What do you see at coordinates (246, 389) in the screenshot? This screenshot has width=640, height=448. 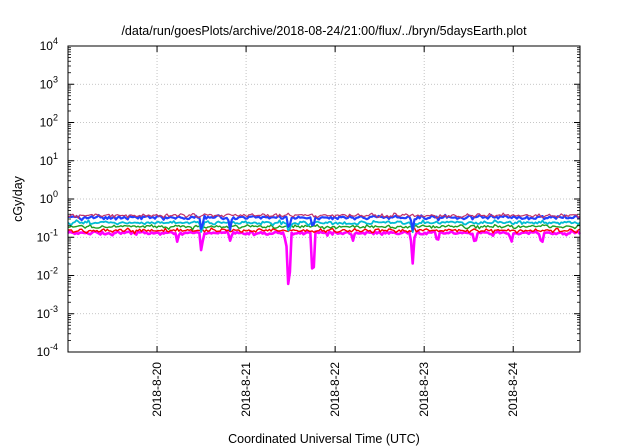 I see `x-tick-label: 2018-8-21` at bounding box center [246, 389].